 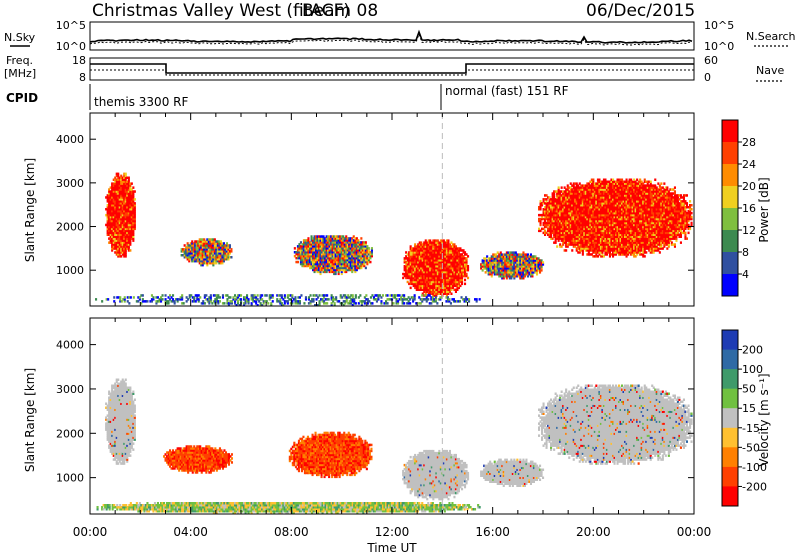 What do you see at coordinates (615, 218) in the screenshot?
I see `power-echo-region` at bounding box center [615, 218].